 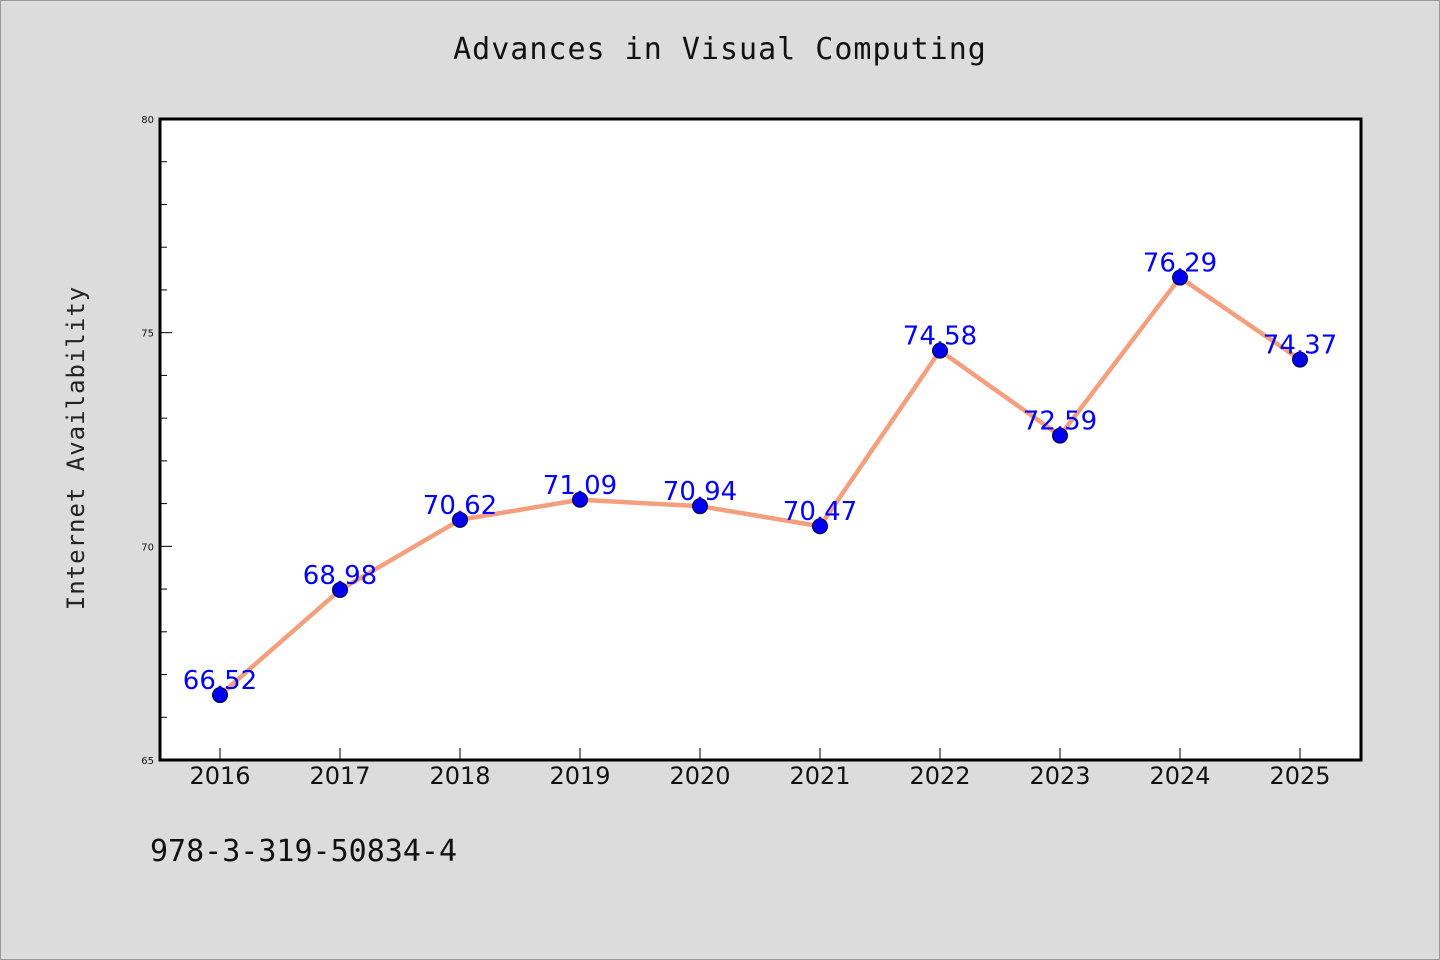 I want to click on data-label: 76.29, so click(x=1180, y=264).